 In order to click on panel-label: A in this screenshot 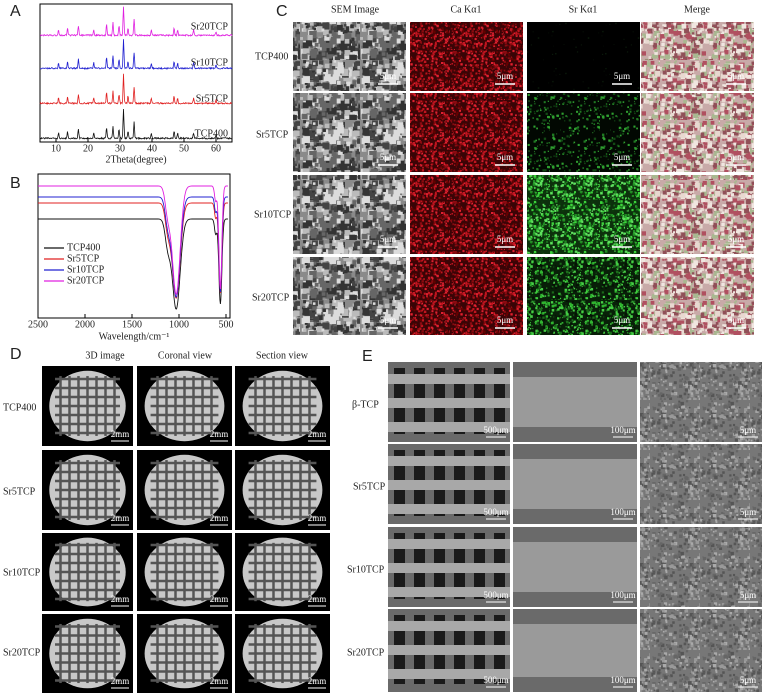, I will do `click(15, 11)`.